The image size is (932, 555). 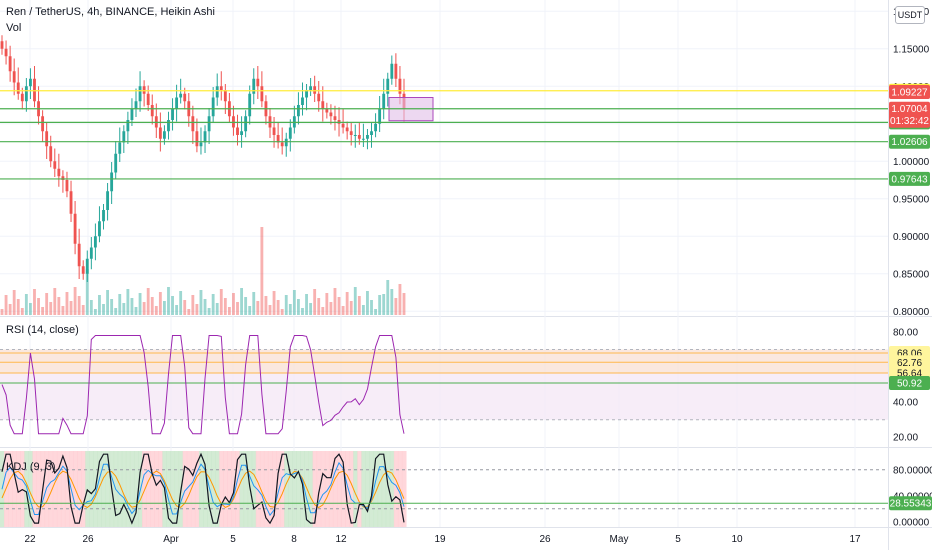 What do you see at coordinates (909, 141) in the screenshot?
I see `price-line-badge` at bounding box center [909, 141].